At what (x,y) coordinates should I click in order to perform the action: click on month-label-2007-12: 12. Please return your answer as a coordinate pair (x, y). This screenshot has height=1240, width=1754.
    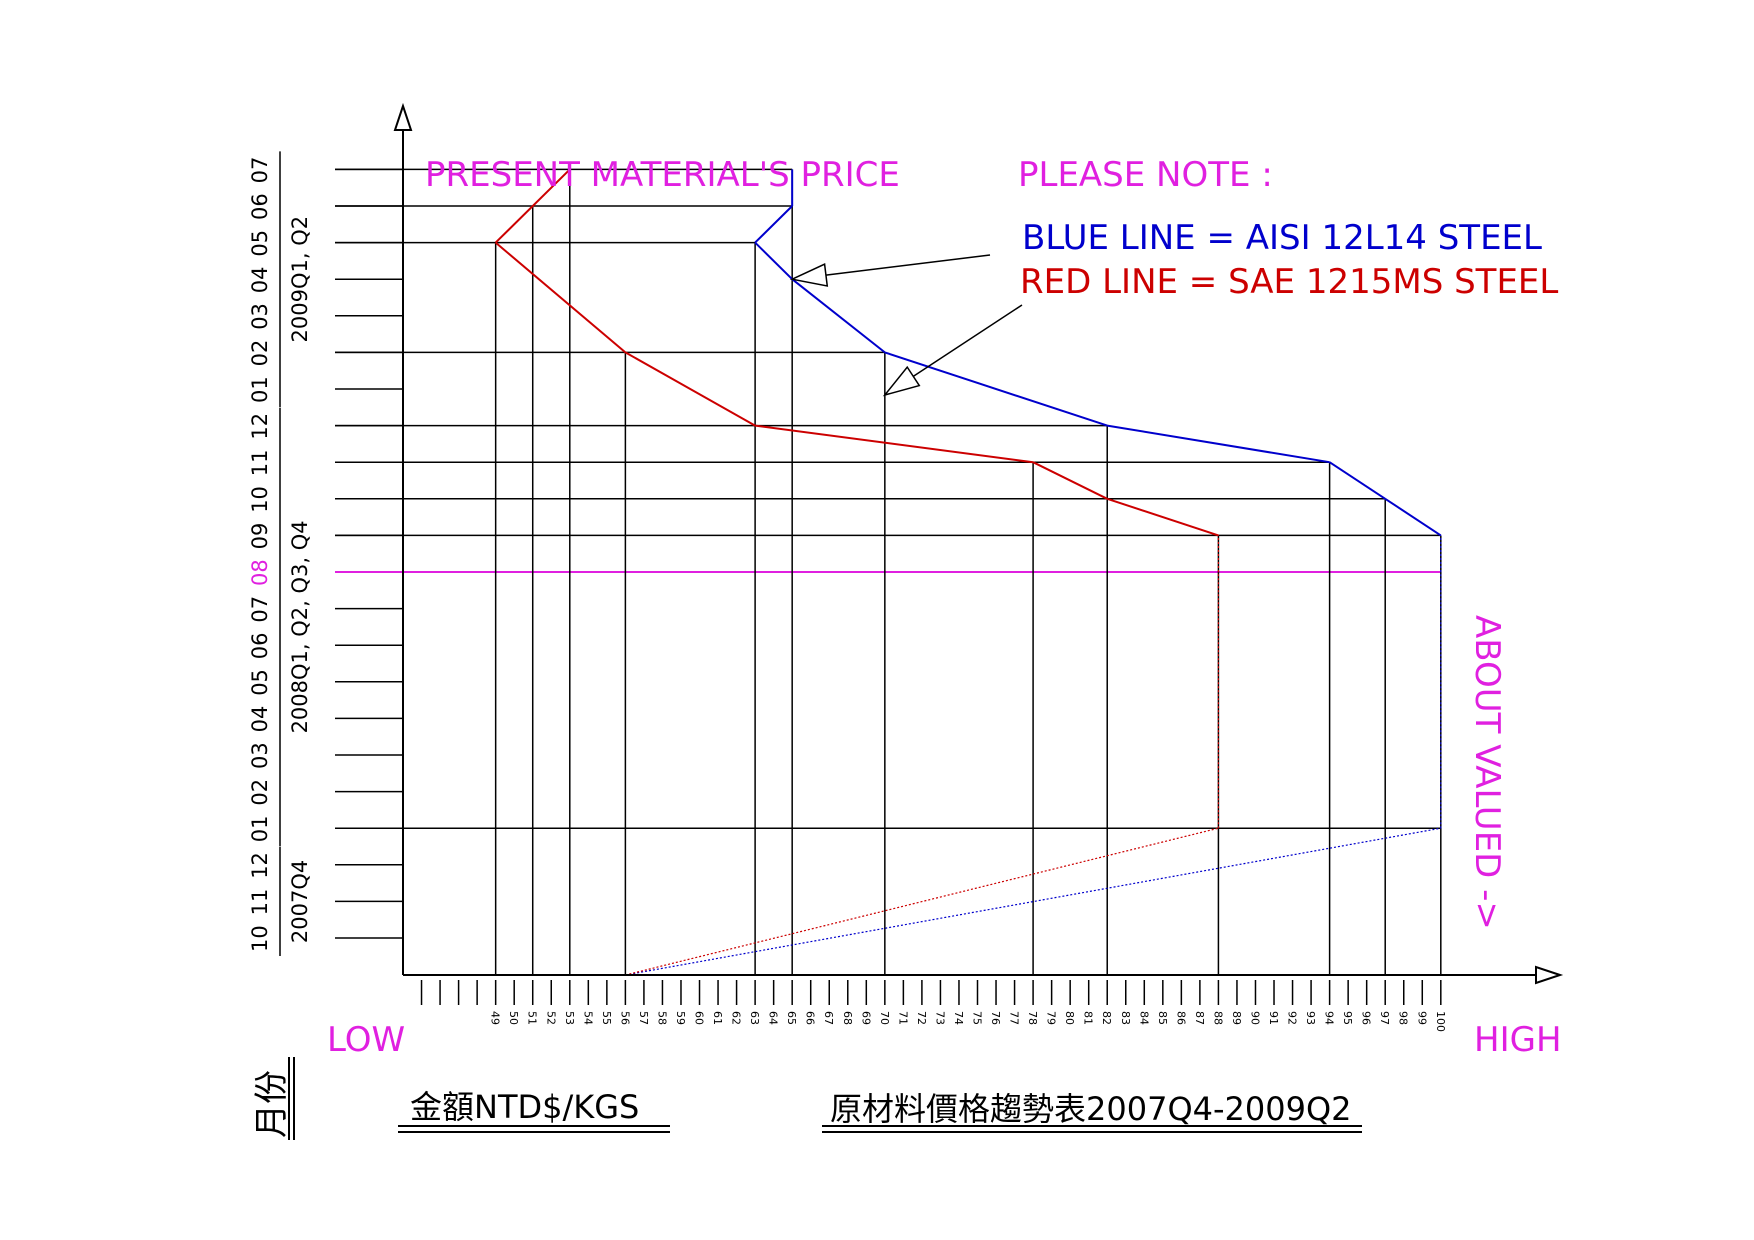
    Looking at the image, I should click on (260, 865).